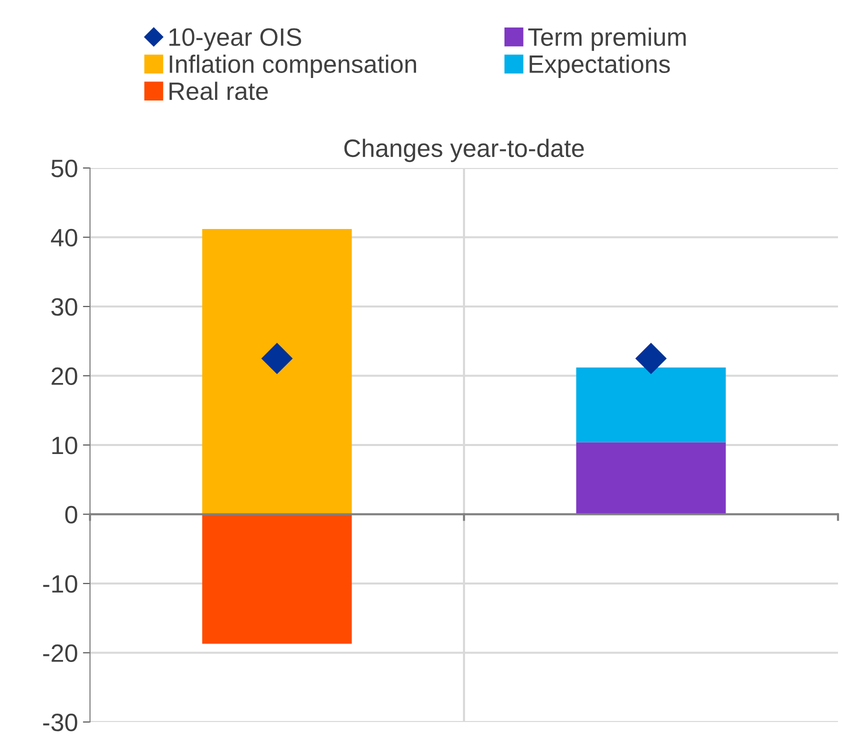 Image resolution: width=843 pixels, height=736 pixels. Describe the element at coordinates (64, 307) in the screenshot. I see `y-tick-label: 30` at that location.